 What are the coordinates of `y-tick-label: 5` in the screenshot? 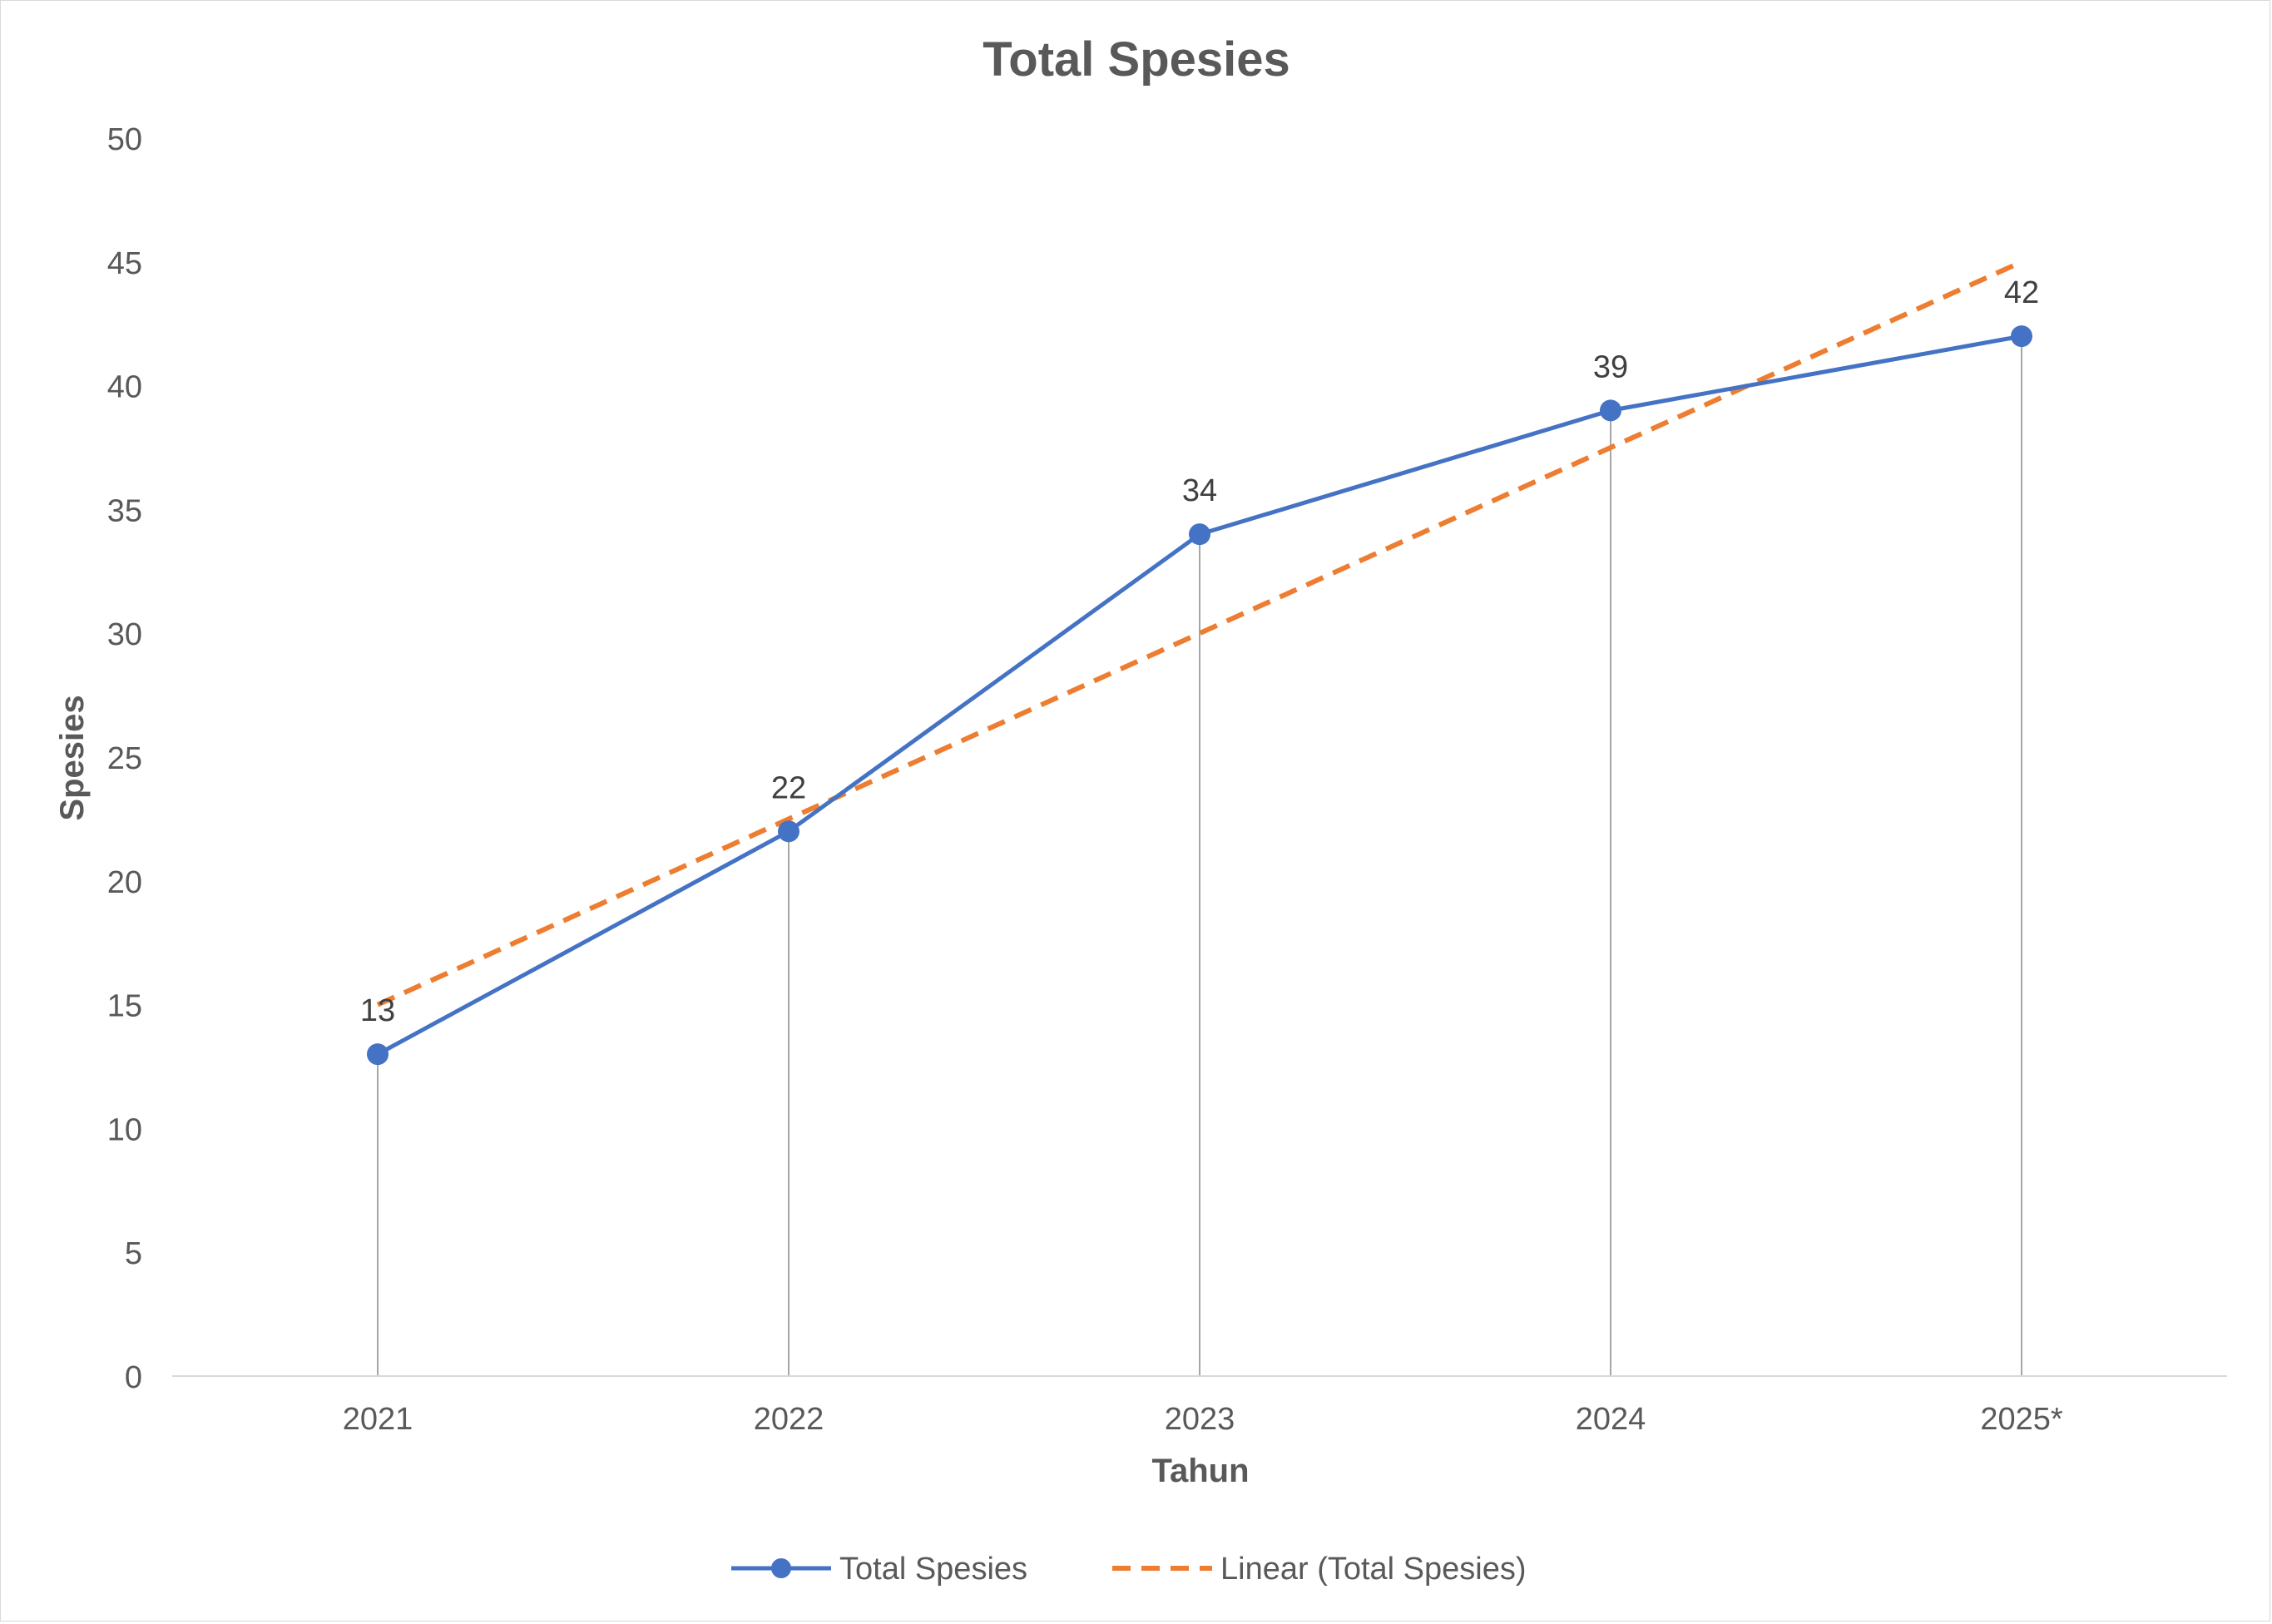 It's located at (134, 1254).